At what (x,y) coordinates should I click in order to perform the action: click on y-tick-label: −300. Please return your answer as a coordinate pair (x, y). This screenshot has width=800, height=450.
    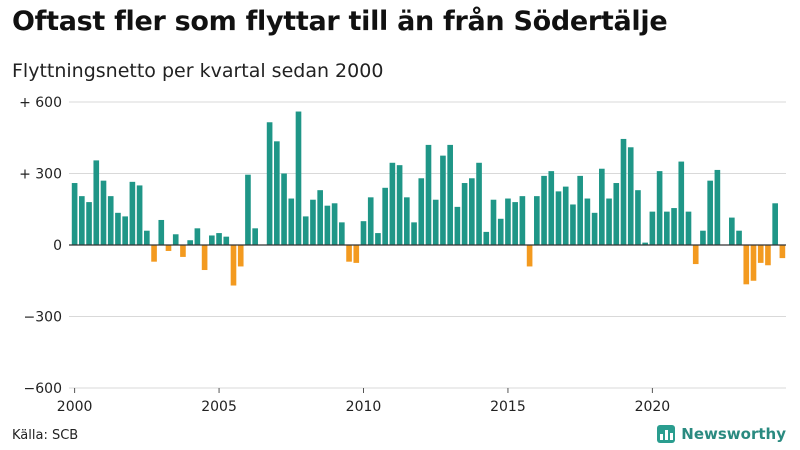
    Looking at the image, I should click on (43, 318).